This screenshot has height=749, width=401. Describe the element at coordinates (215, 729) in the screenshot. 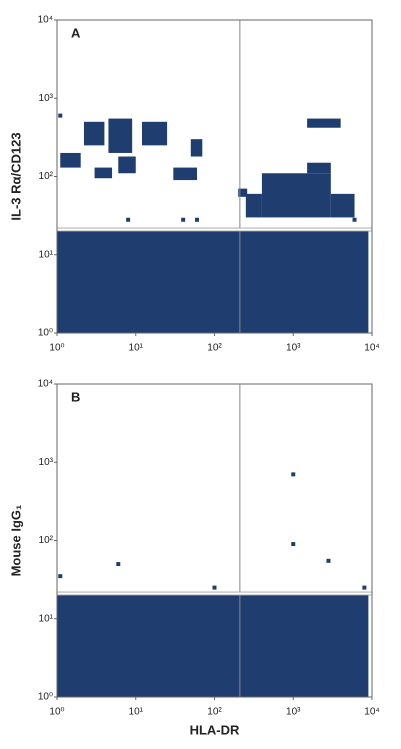

I see `x-axis-label: HLA-DR` at that location.